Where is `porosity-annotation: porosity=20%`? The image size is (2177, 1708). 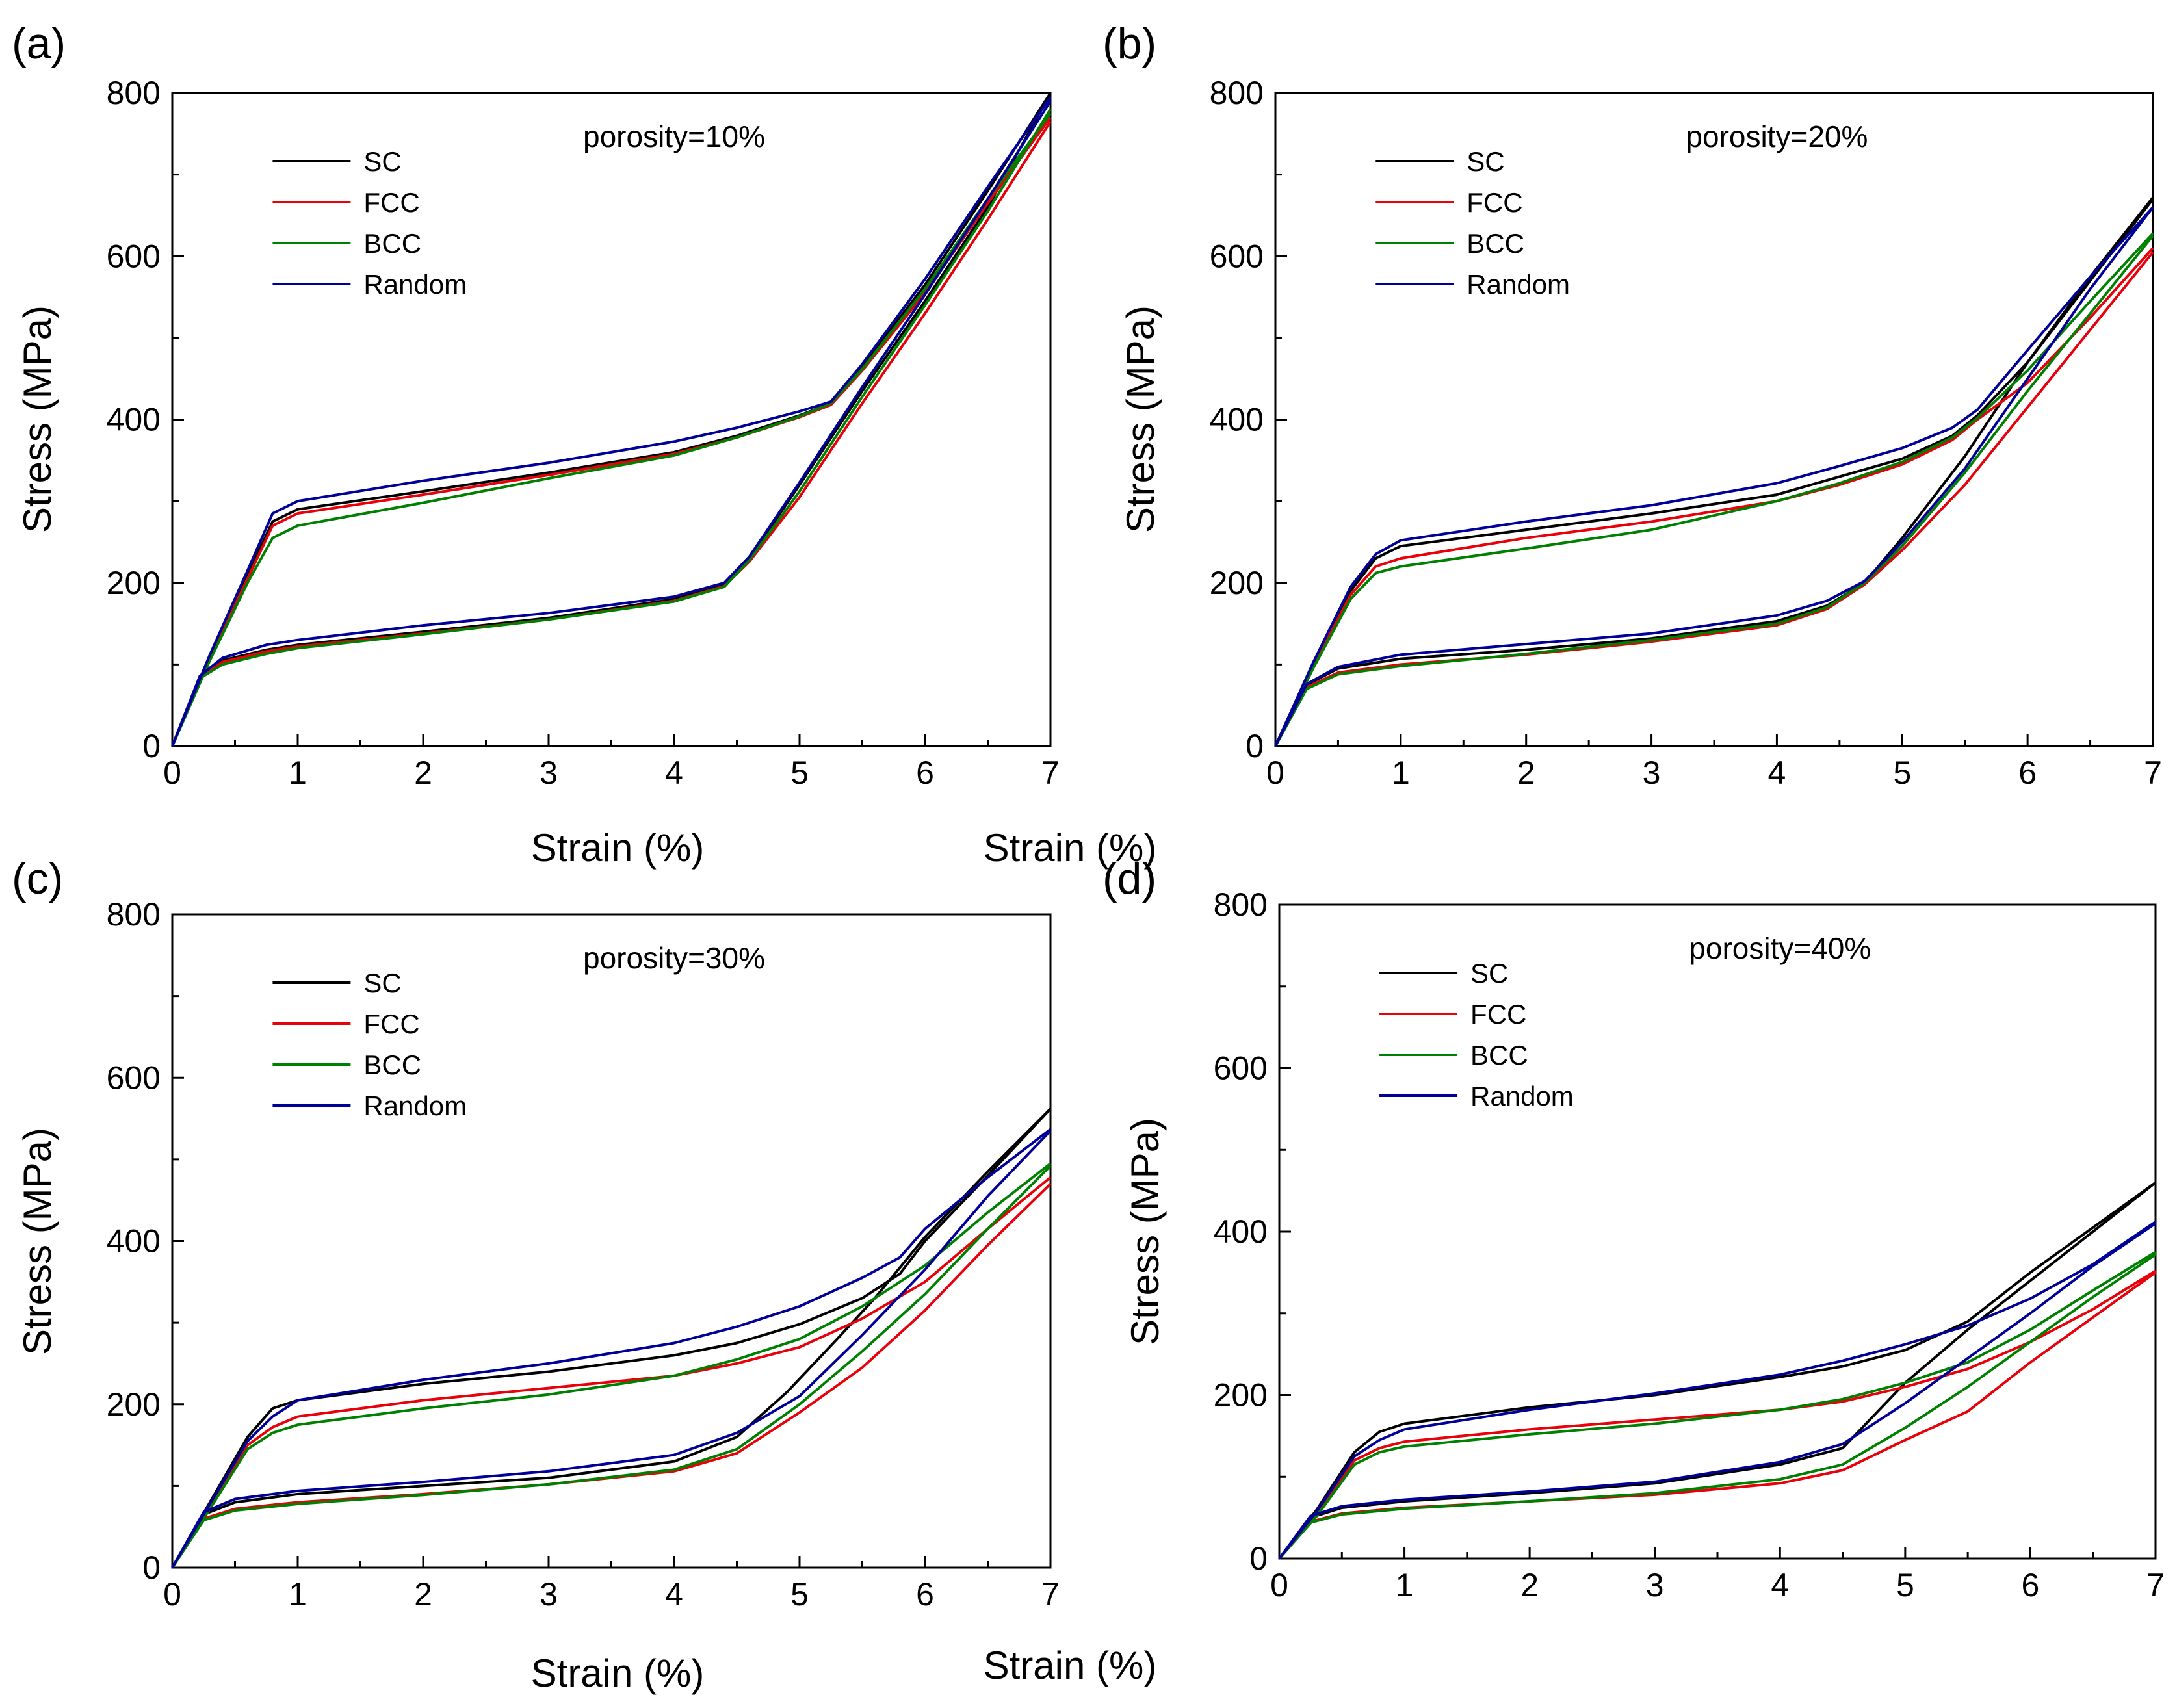 porosity-annotation: porosity=20% is located at coordinates (1777, 136).